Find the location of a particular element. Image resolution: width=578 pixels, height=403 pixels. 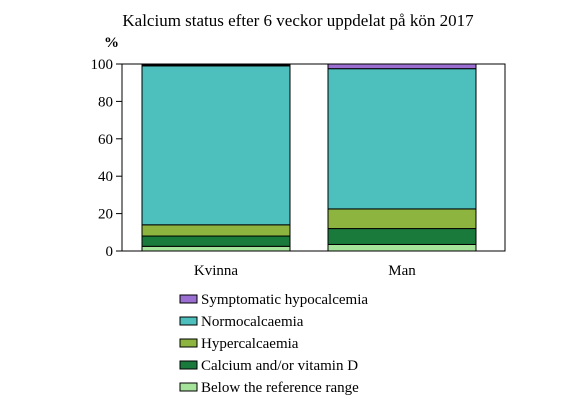

x-tick-label: Kvinna is located at coordinates (216, 271).